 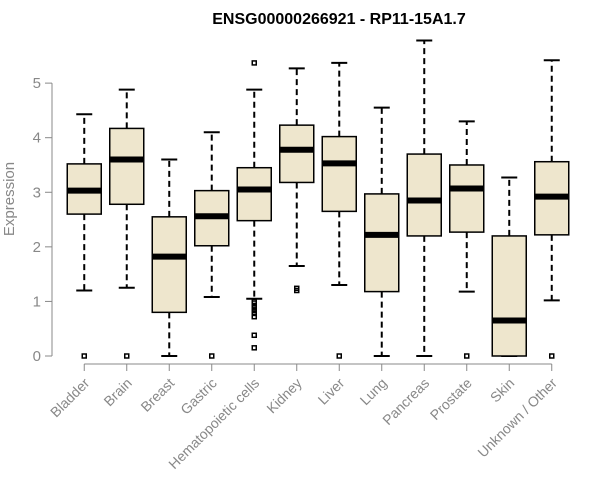 I want to click on x-tick-label: Liver, so click(x=331, y=391).